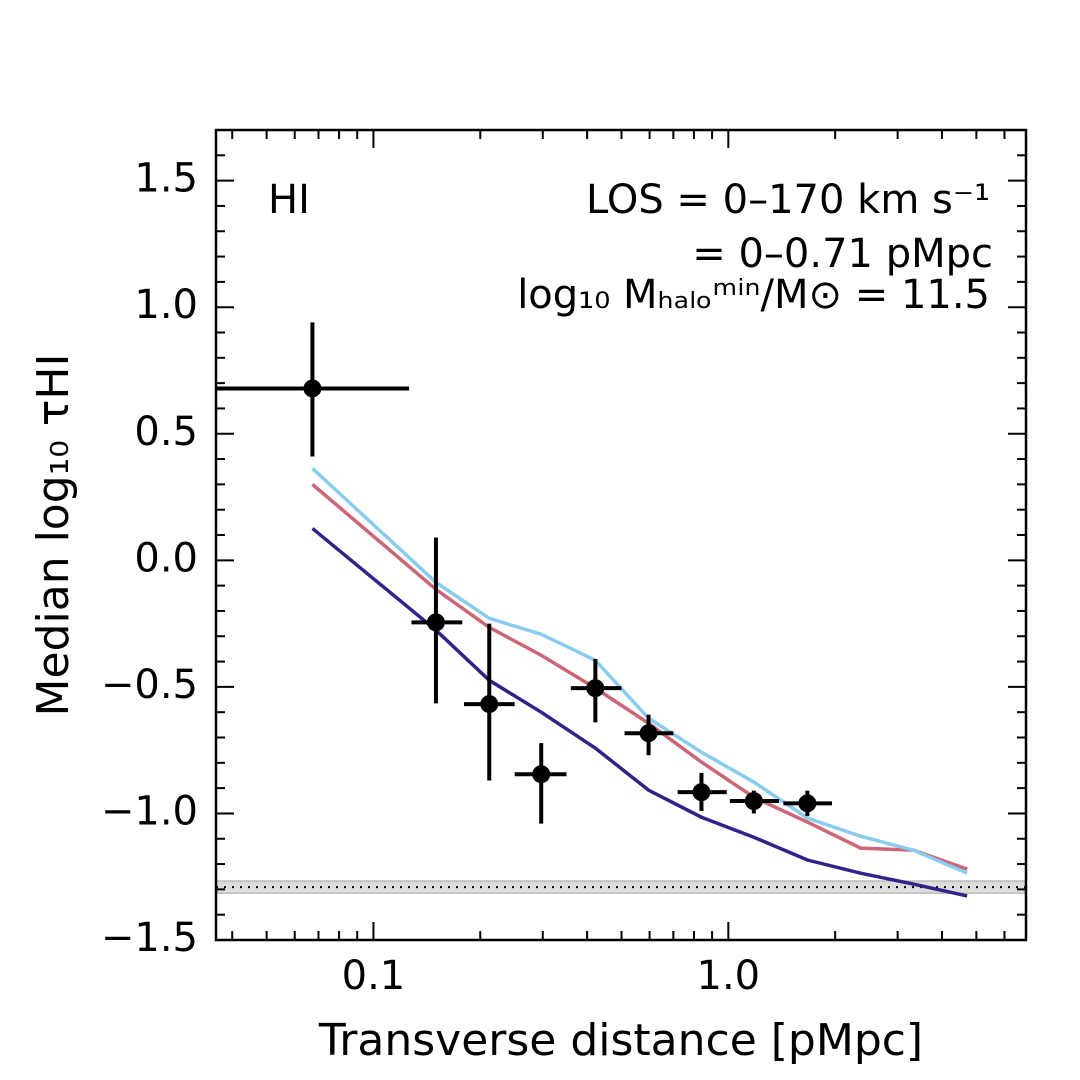 The width and height of the screenshot is (1080, 1080). I want to click on annotation: log₁₀ Mₕₐₗₒᵐⁱⁿ/M⊙ = 11.5, so click(753, 295).